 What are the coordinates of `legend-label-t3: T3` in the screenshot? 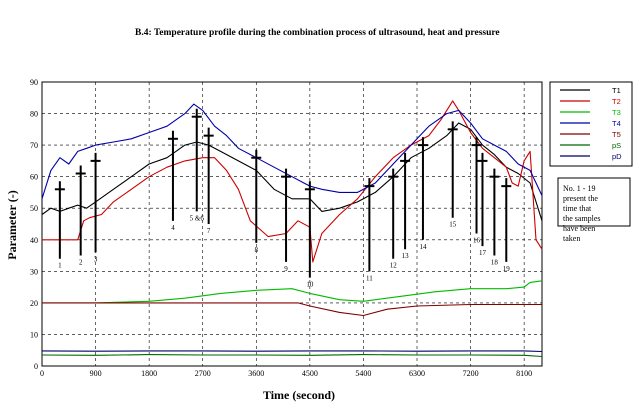 It's located at (616, 112).